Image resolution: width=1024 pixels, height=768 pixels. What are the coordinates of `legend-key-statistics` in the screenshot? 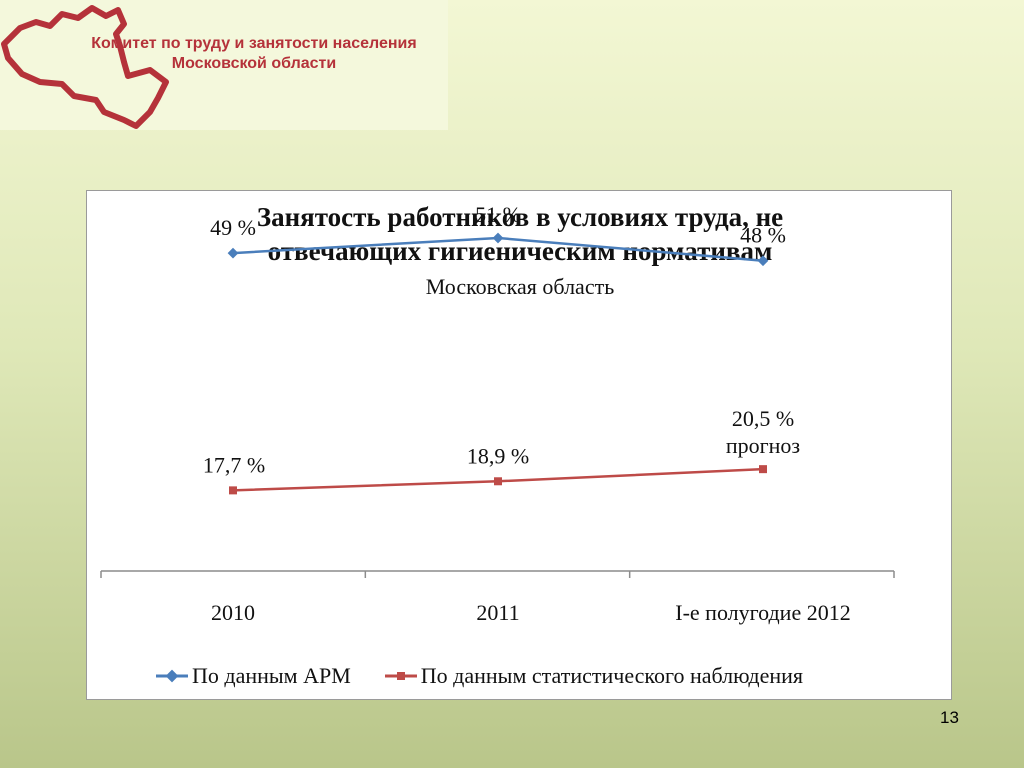 It's located at (400, 676).